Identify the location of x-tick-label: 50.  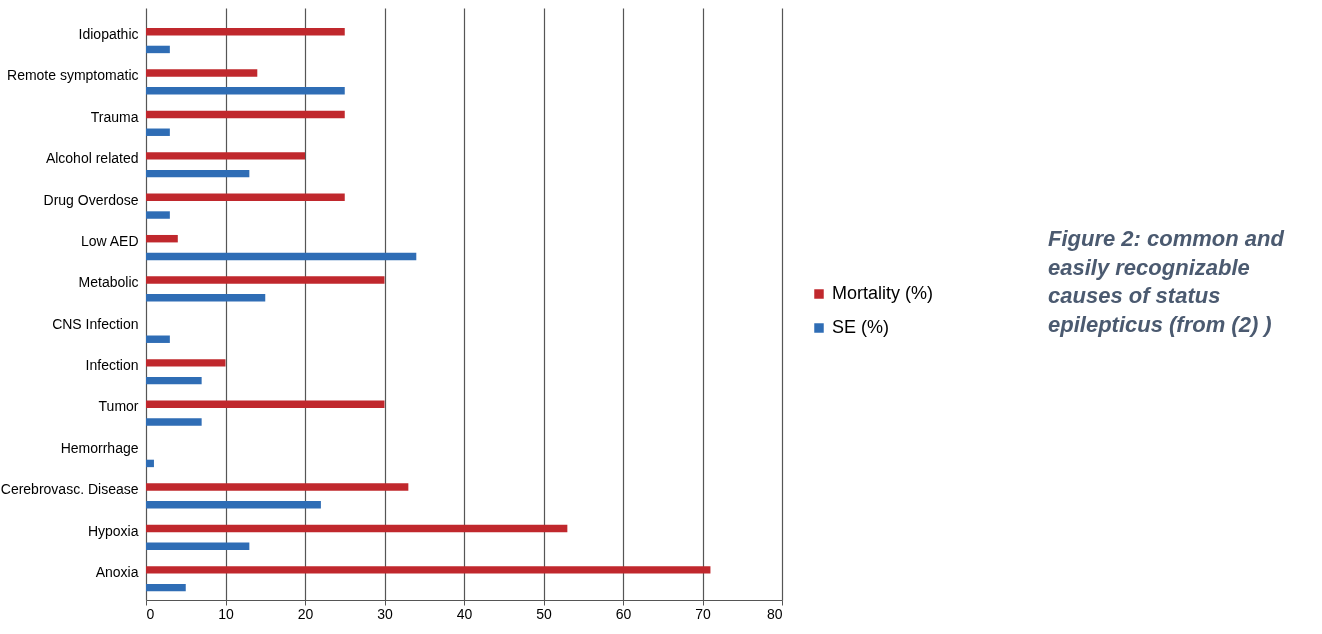
(544, 613).